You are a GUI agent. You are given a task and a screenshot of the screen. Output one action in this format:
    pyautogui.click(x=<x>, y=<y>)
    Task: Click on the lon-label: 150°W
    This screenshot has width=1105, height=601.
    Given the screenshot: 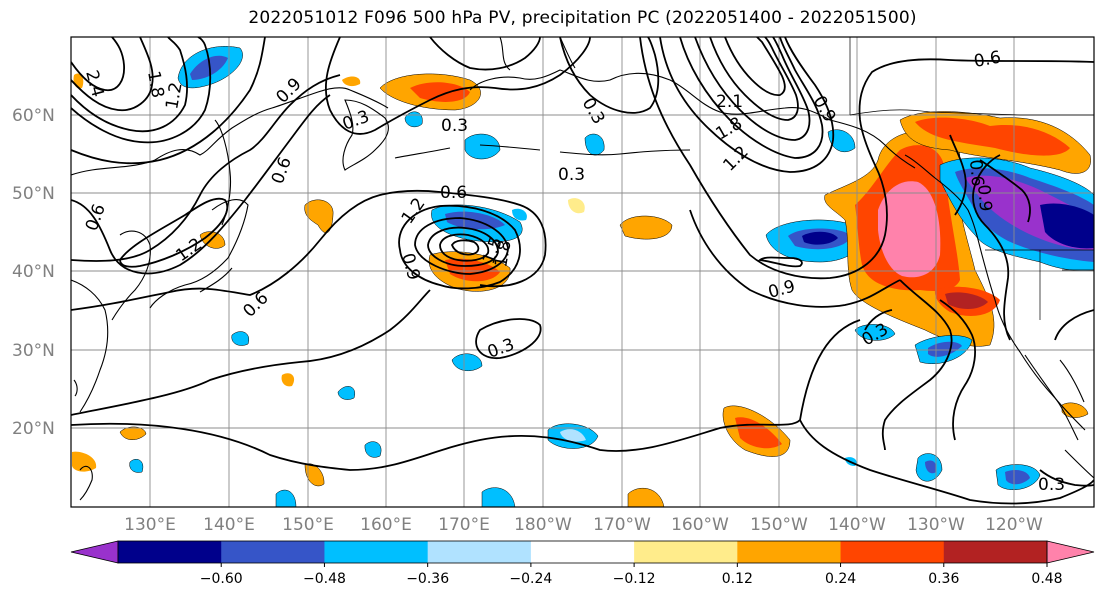 What is the action you would take?
    pyautogui.click(x=779, y=525)
    